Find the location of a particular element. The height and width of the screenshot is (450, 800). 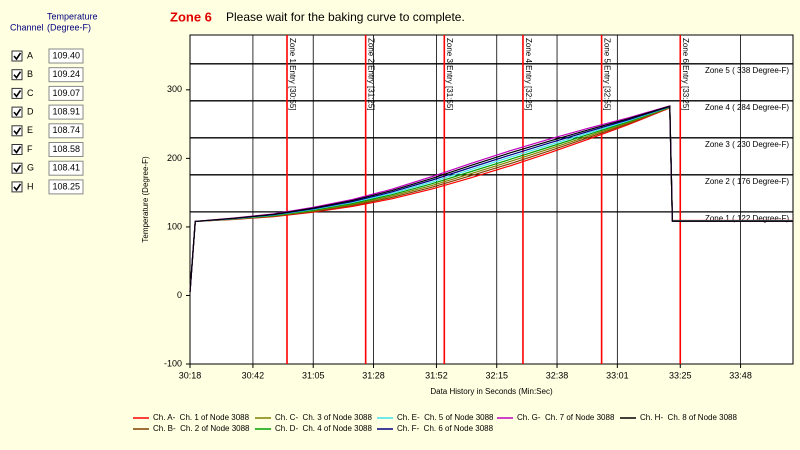

channel-value: 109.24 is located at coordinates (66, 74).